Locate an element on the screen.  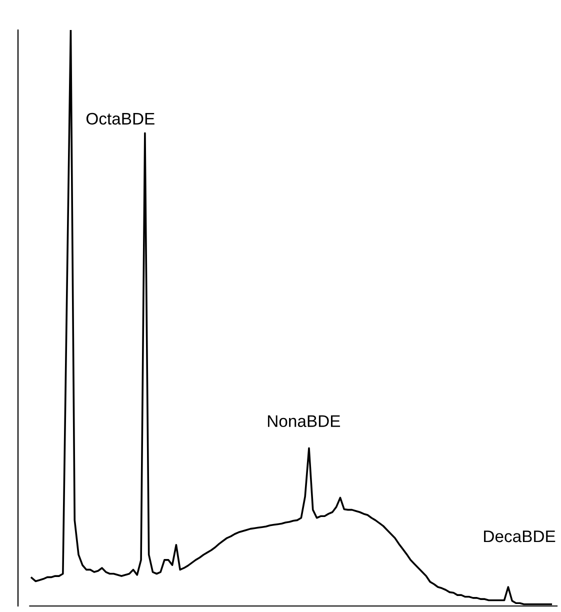
annotation: DecaBDE is located at coordinates (520, 536).